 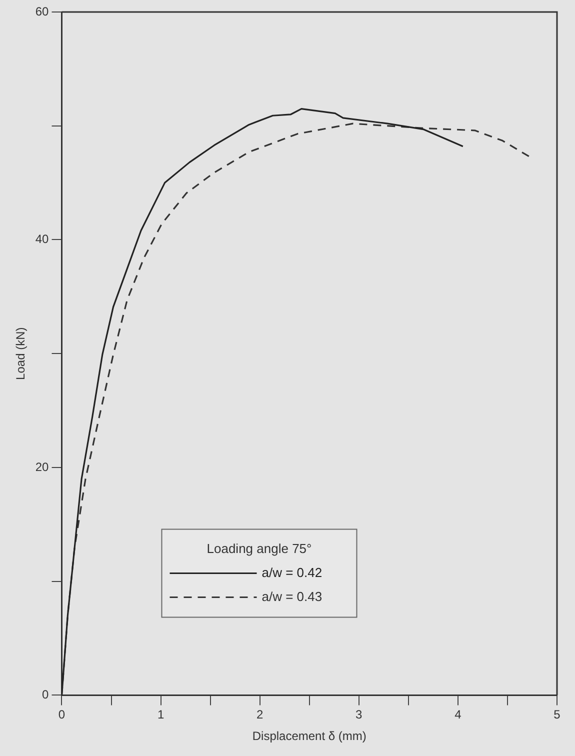 I want to click on y-tick-label: 20, so click(x=42, y=467).